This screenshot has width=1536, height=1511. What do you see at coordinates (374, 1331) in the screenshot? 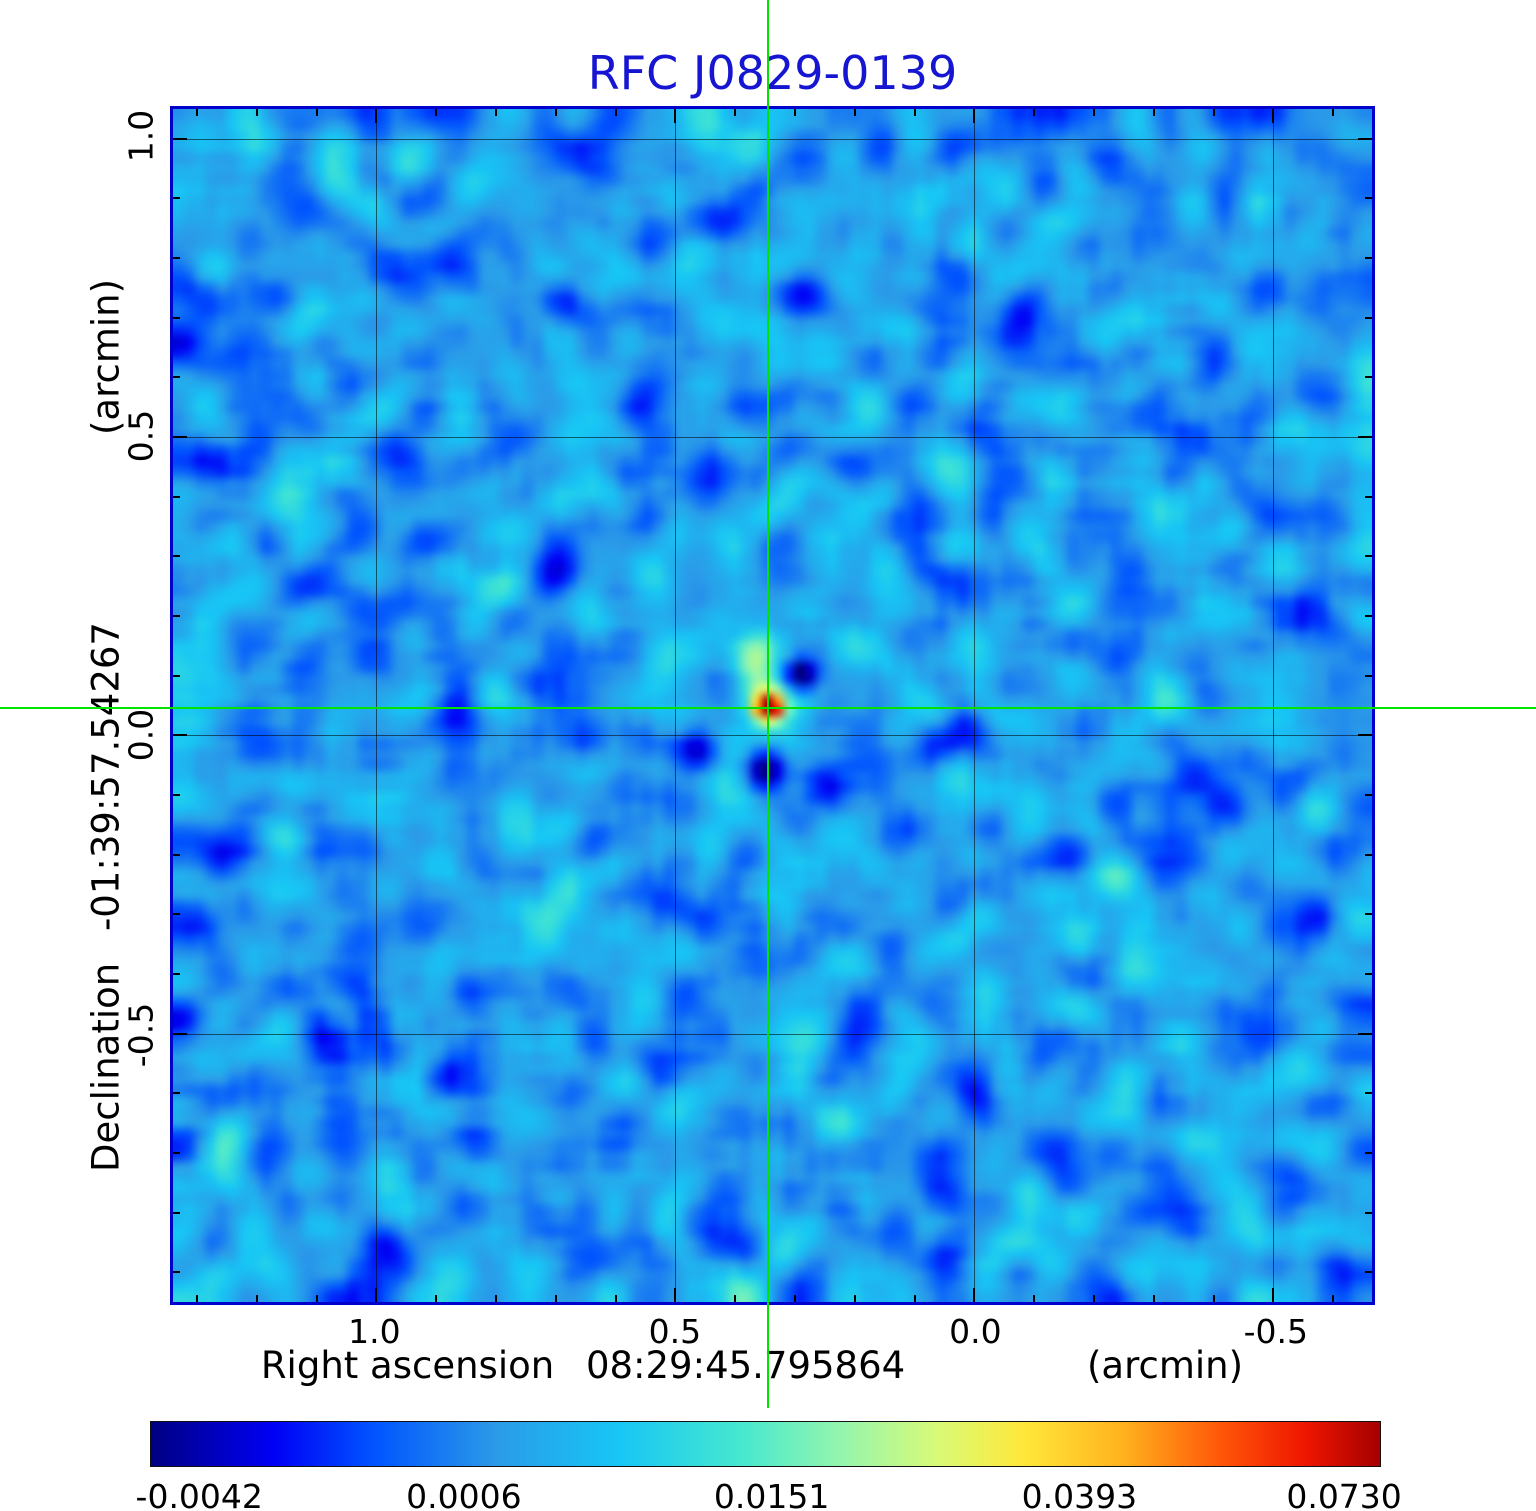
I see `x-tick-label: 1.0` at bounding box center [374, 1331].